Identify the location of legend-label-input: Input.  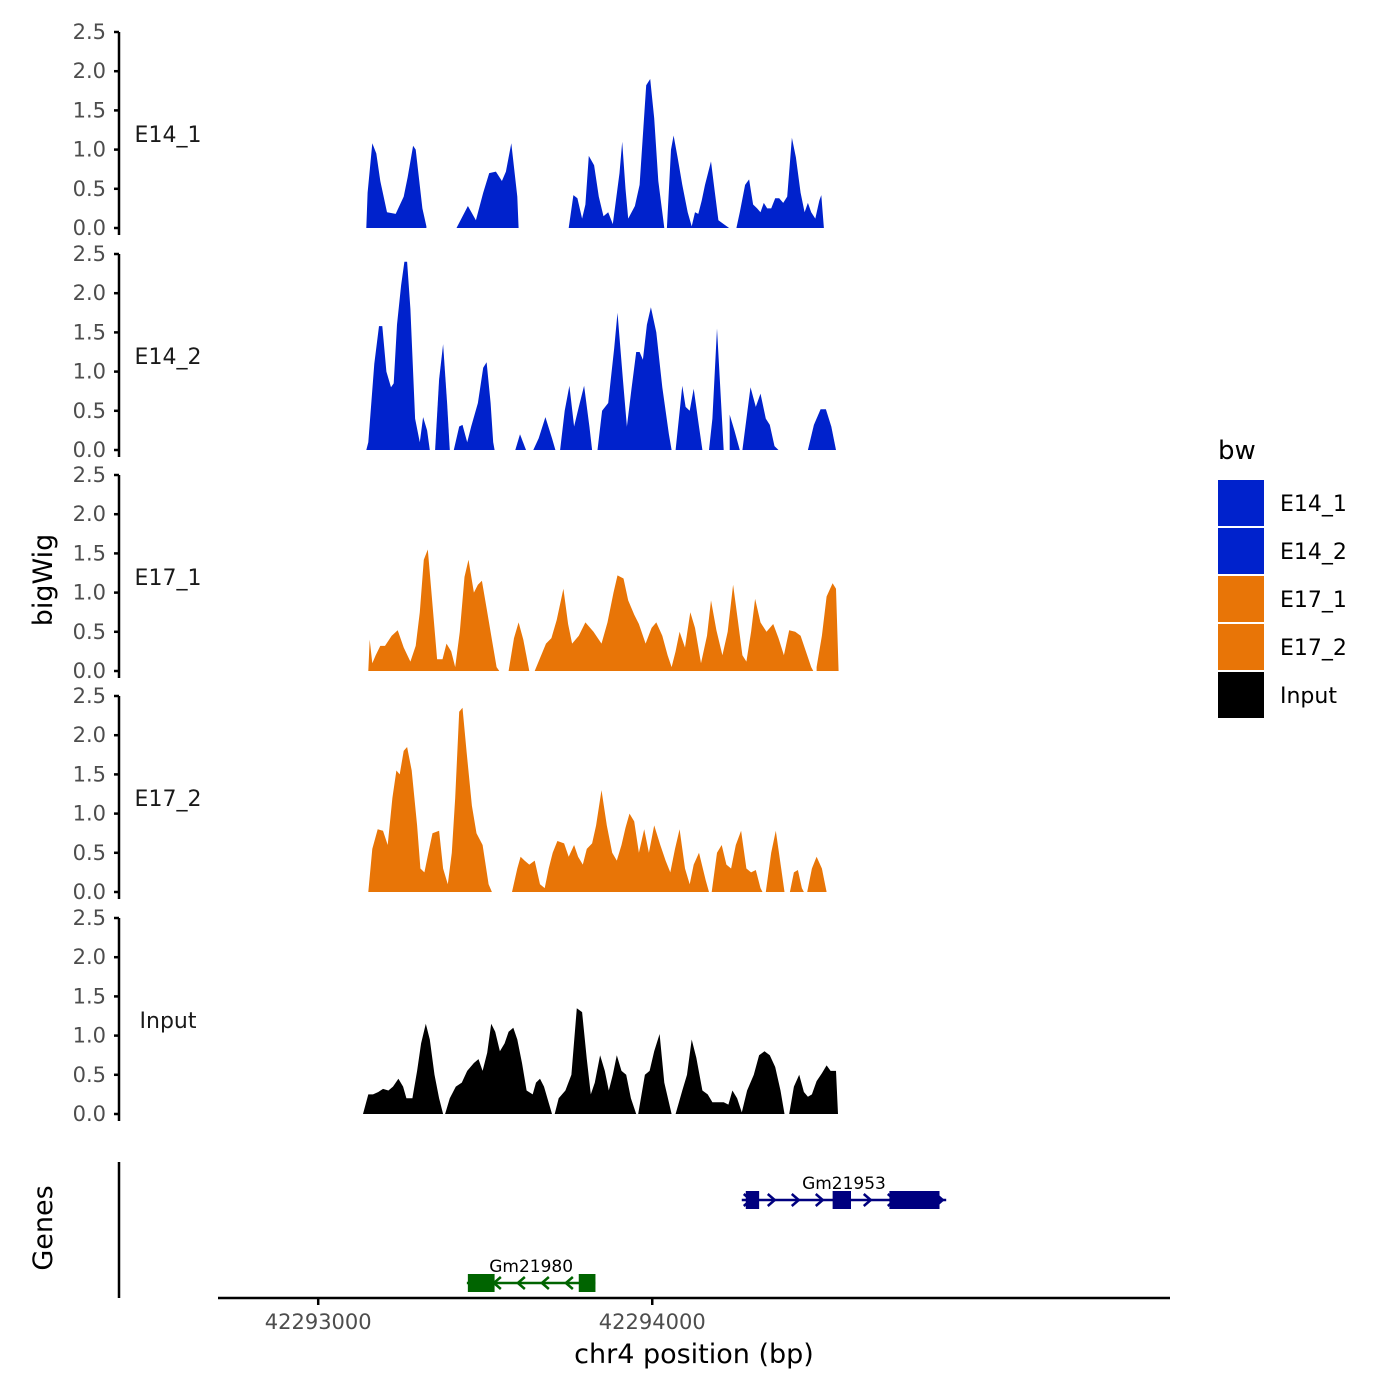
(1308, 696).